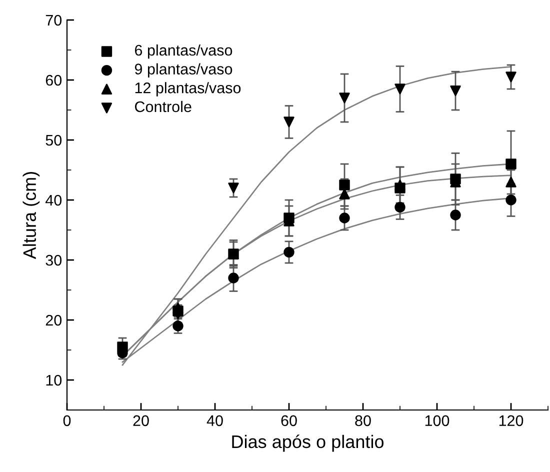 This screenshot has height=472, width=550. What do you see at coordinates (183, 70) in the screenshot?
I see `legend-label: 9 plantas/vaso` at bounding box center [183, 70].